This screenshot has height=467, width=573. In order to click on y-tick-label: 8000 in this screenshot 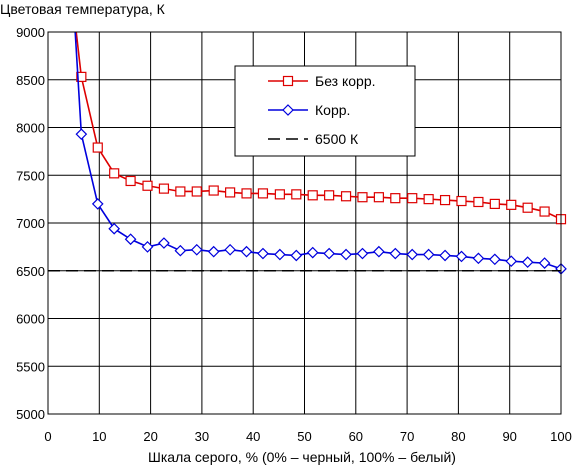, I will do `click(30, 128)`.